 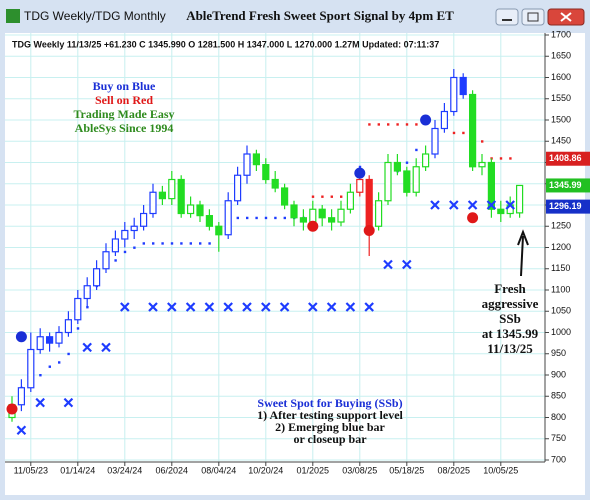 What do you see at coordinates (561, 56) in the screenshot?
I see `y-tick-label: 1650` at bounding box center [561, 56].